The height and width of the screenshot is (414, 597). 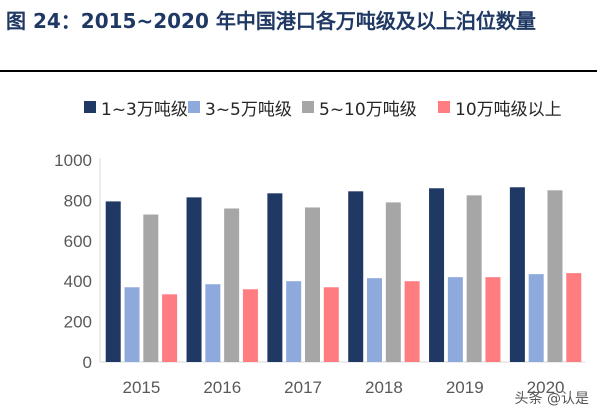 I want to click on x-tick-label: 2016, so click(x=222, y=387).